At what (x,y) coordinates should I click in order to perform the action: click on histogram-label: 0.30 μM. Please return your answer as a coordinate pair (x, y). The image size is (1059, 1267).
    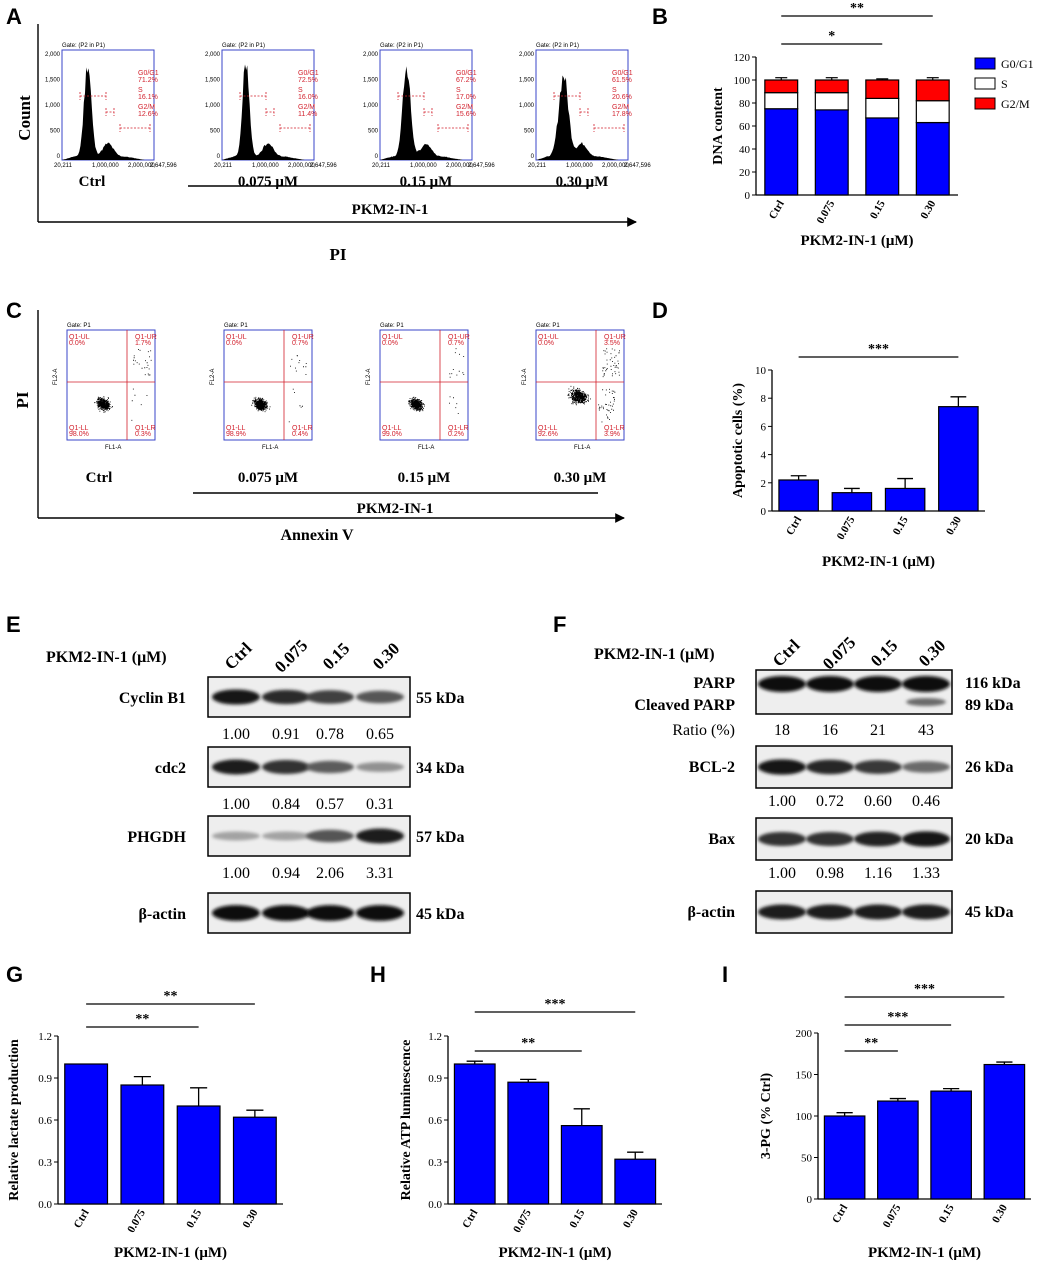
    Looking at the image, I should click on (582, 182).